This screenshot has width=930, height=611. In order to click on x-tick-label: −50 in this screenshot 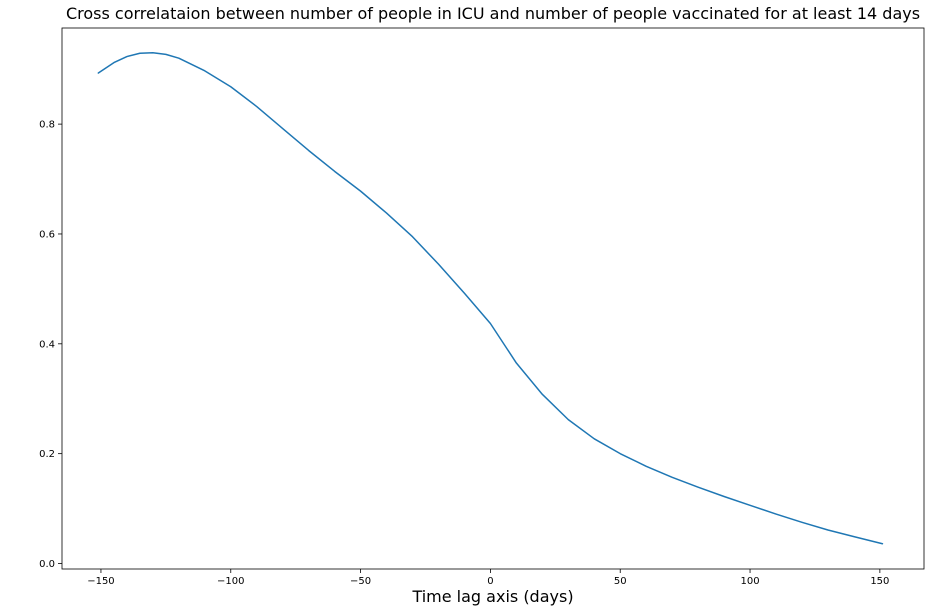, I will do `click(360, 581)`.